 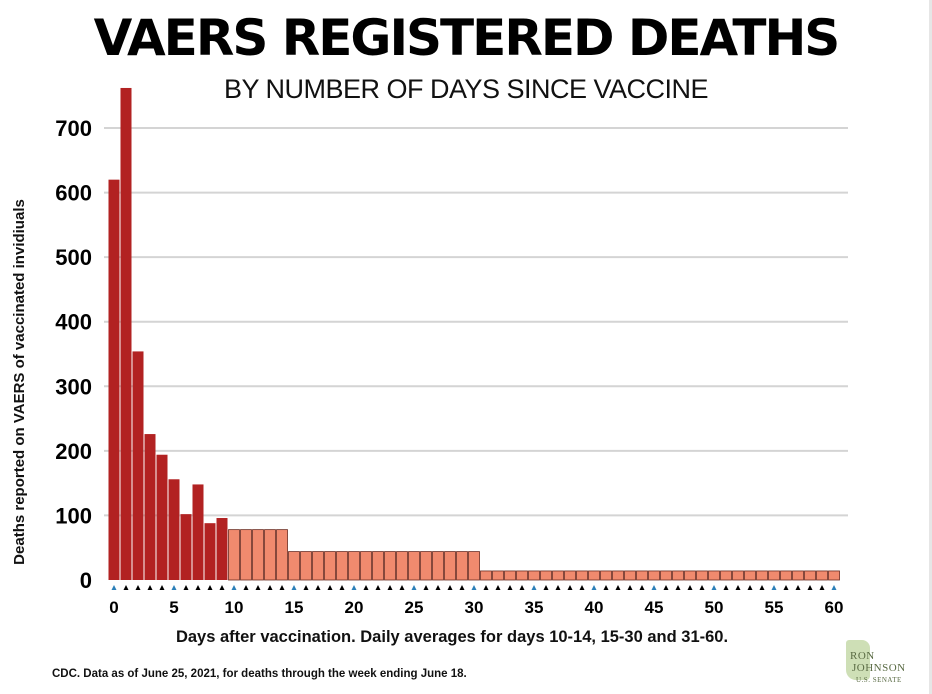 What do you see at coordinates (834, 607) in the screenshot?
I see `x-tick-label: 60` at bounding box center [834, 607].